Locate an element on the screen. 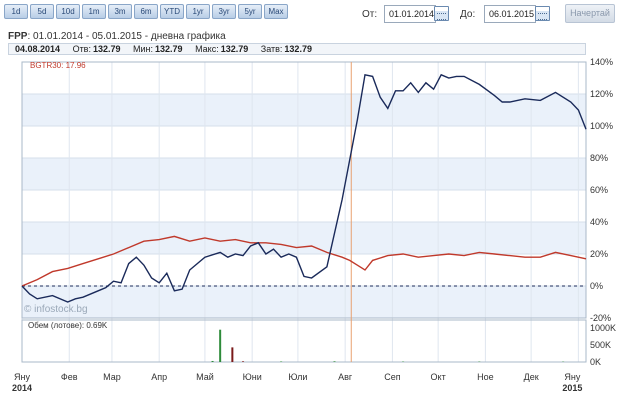 The image size is (620, 400). volume-tick-label: 0K is located at coordinates (595, 362).